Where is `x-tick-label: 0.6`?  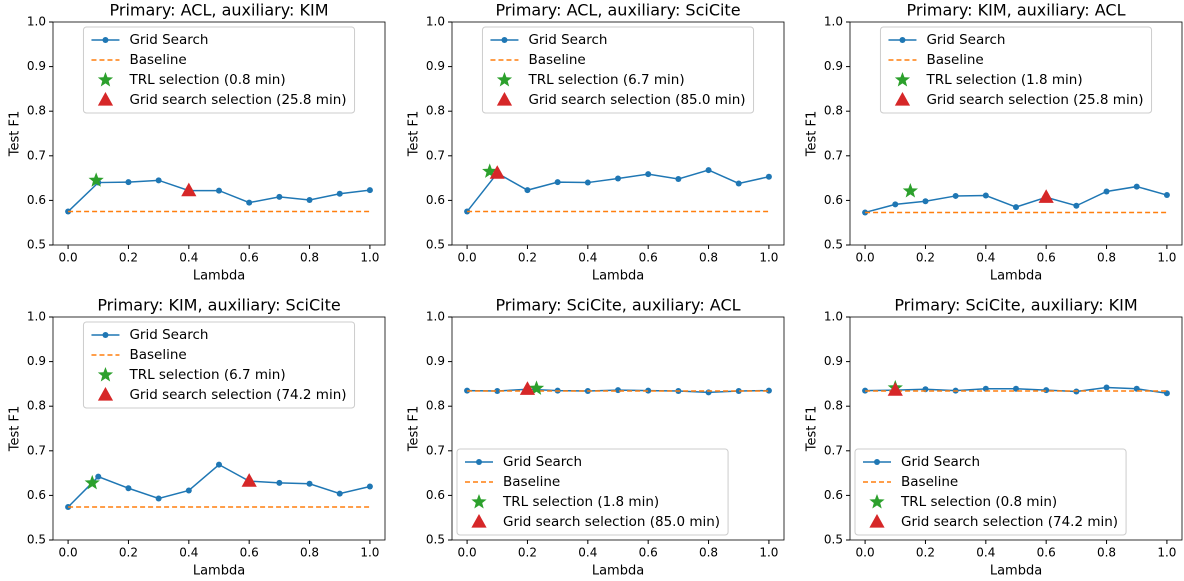
x-tick-label: 0.6 is located at coordinates (249, 258).